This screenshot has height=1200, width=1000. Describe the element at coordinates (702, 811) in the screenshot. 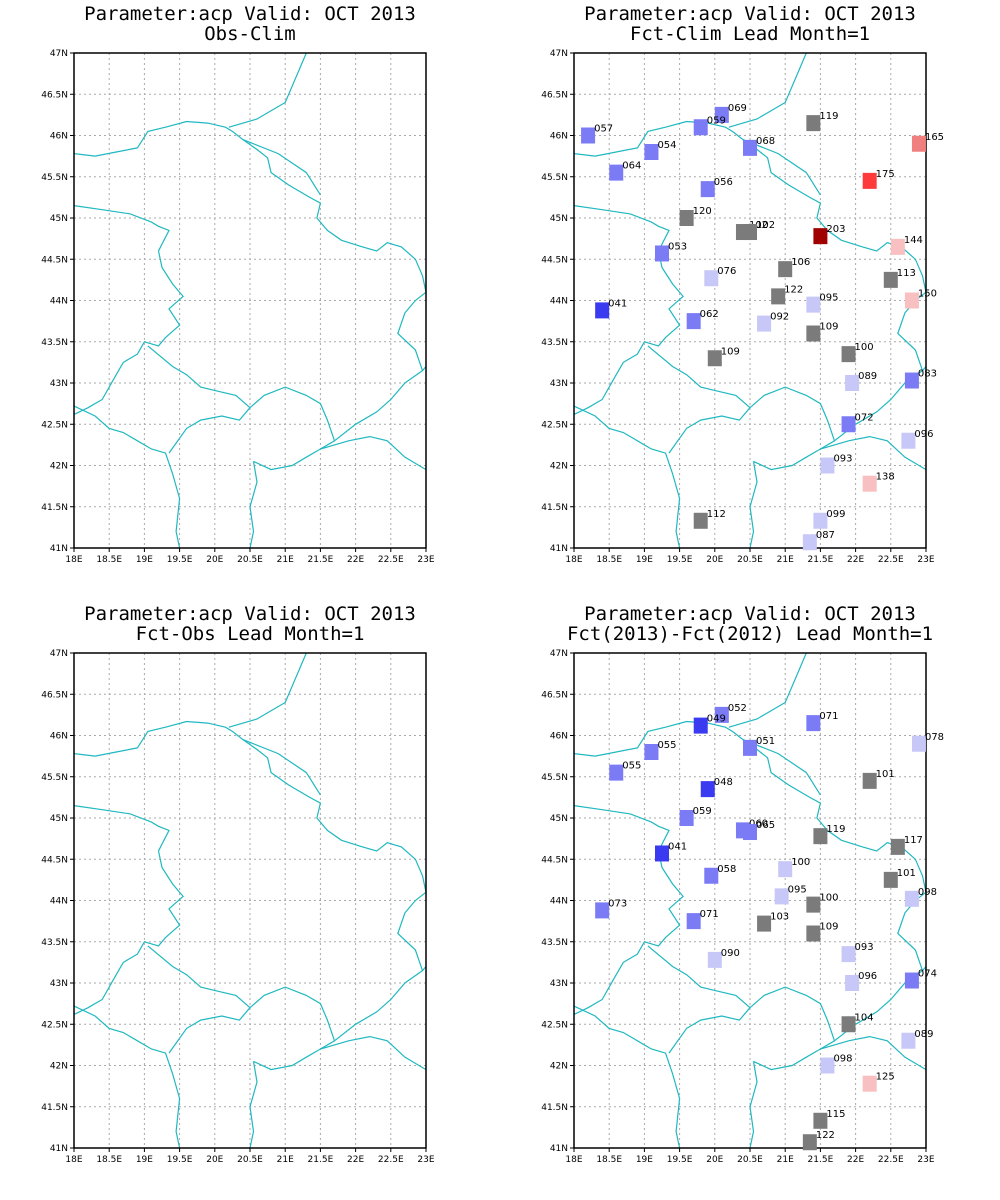

I see `station-label: 059` at that location.